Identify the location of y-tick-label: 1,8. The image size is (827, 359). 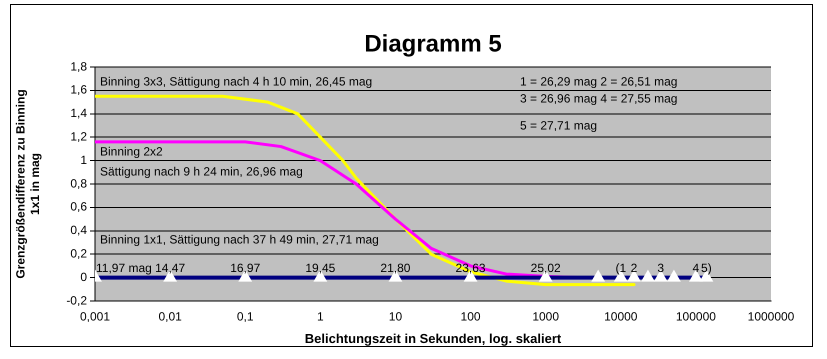
(79, 66).